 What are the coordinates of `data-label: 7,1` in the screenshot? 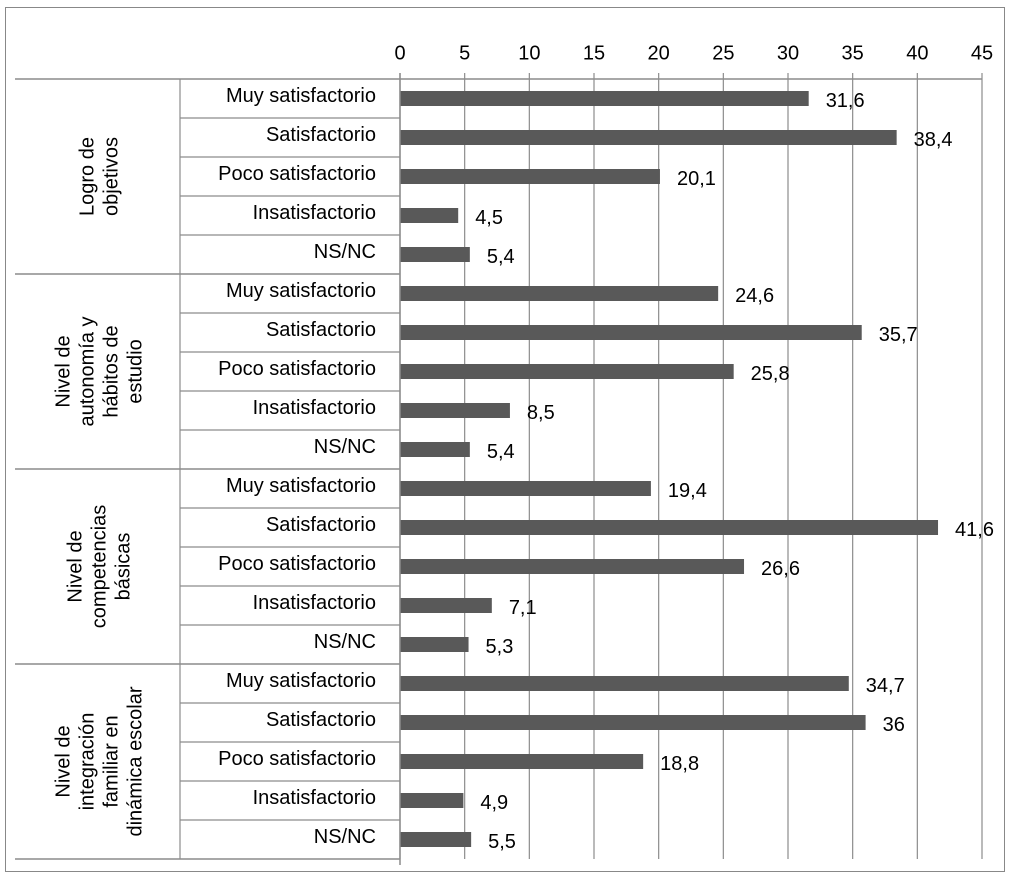 It's located at (523, 608).